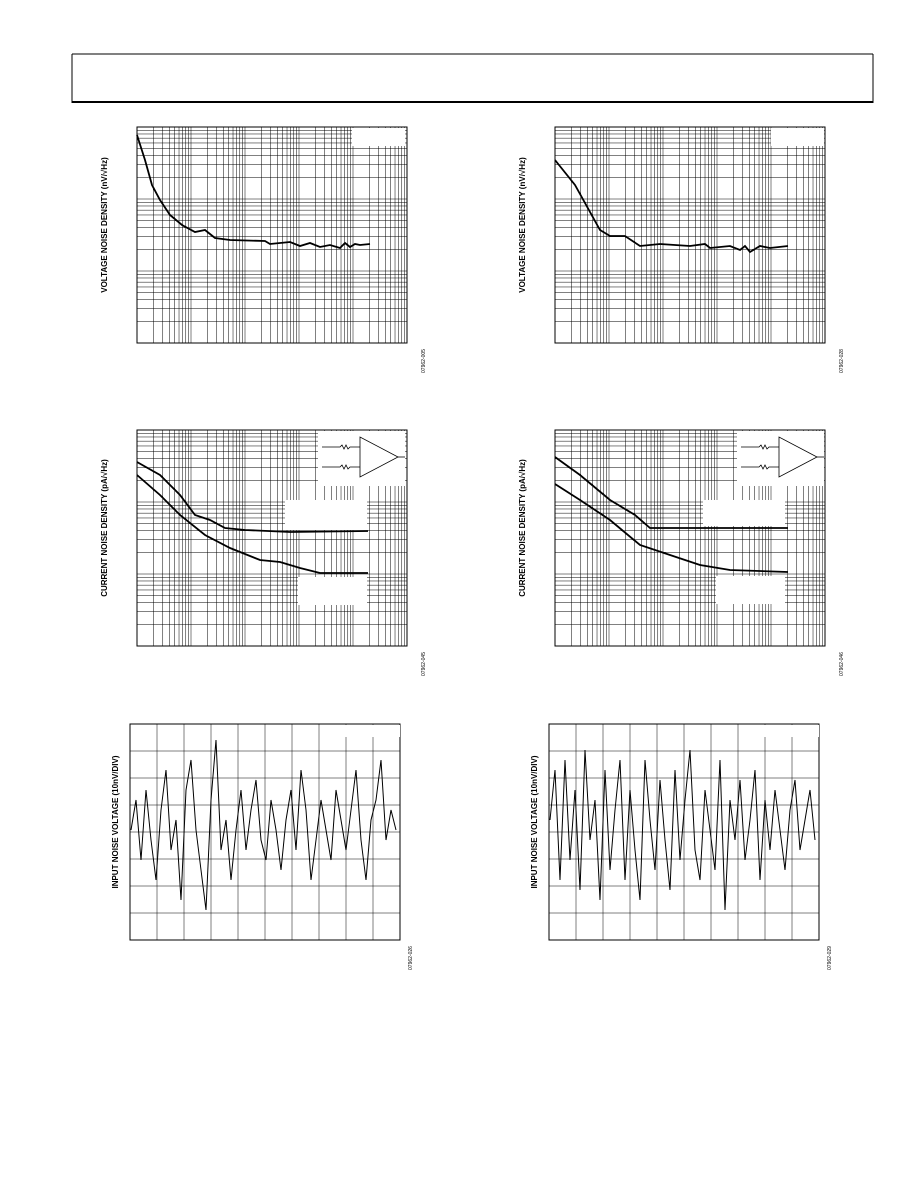  What do you see at coordinates (842, 664) in the screenshot?
I see `figure-id: 07962-046` at bounding box center [842, 664].